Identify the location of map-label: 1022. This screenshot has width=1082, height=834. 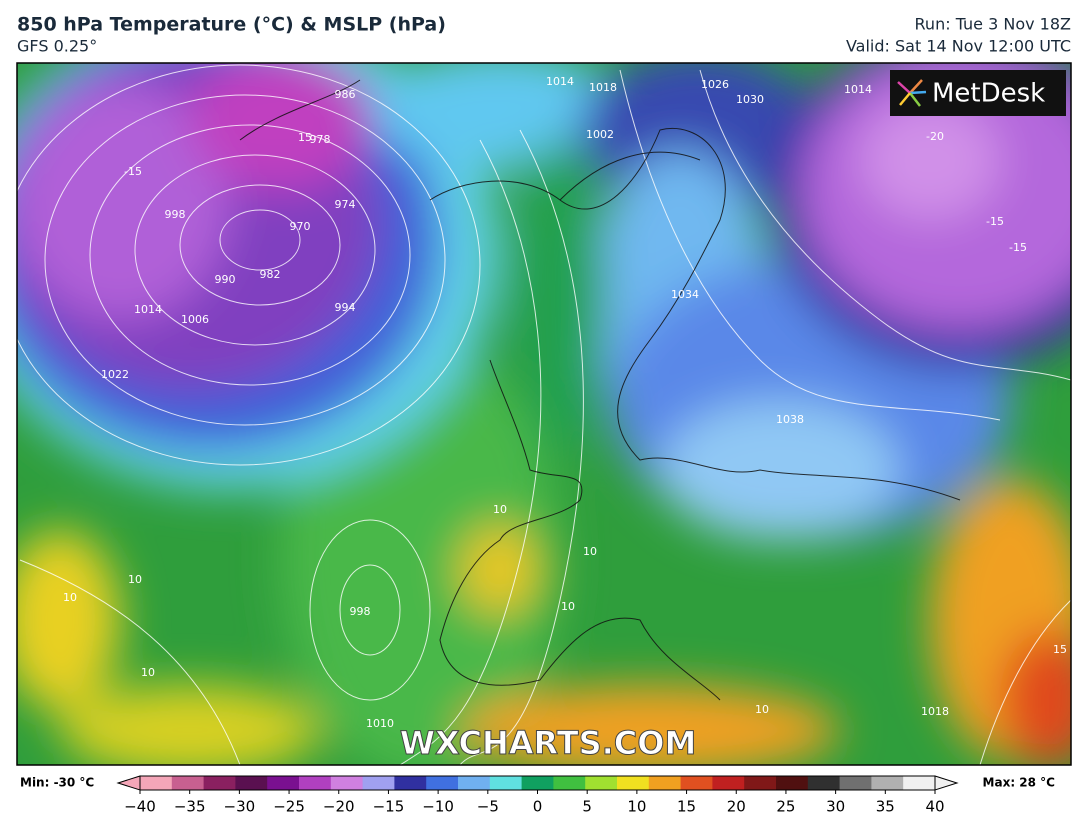
(115, 374).